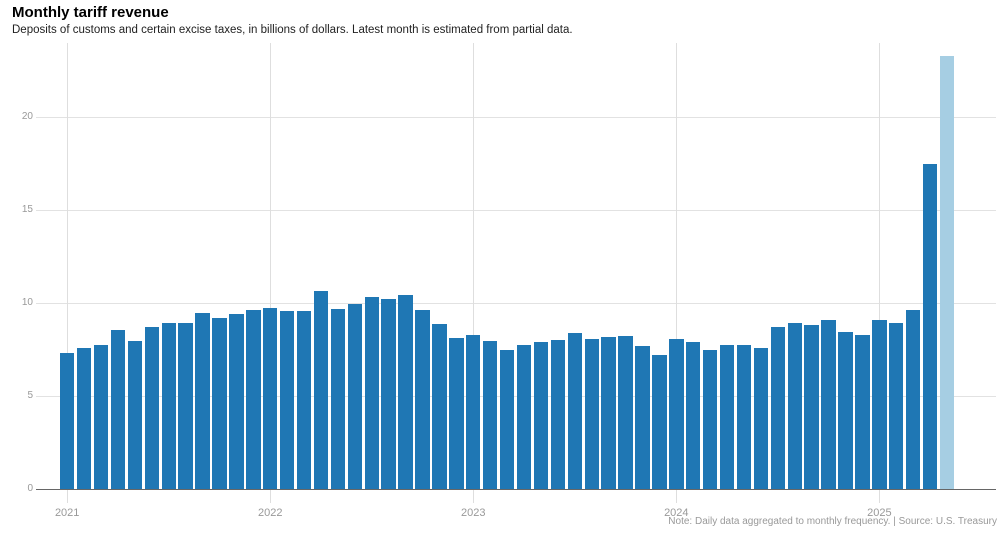  What do you see at coordinates (151, 408) in the screenshot?
I see `bar-Jun-2021` at bounding box center [151, 408].